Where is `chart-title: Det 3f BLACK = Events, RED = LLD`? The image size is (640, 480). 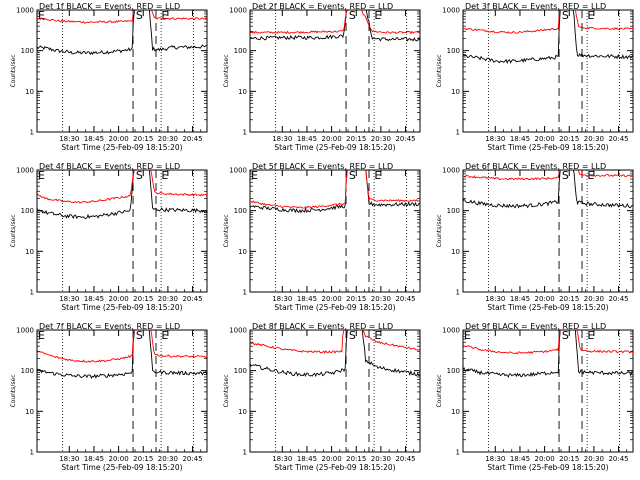 chart-title: Det 3f BLACK = Events, RED = LLD is located at coordinates (535, 6).